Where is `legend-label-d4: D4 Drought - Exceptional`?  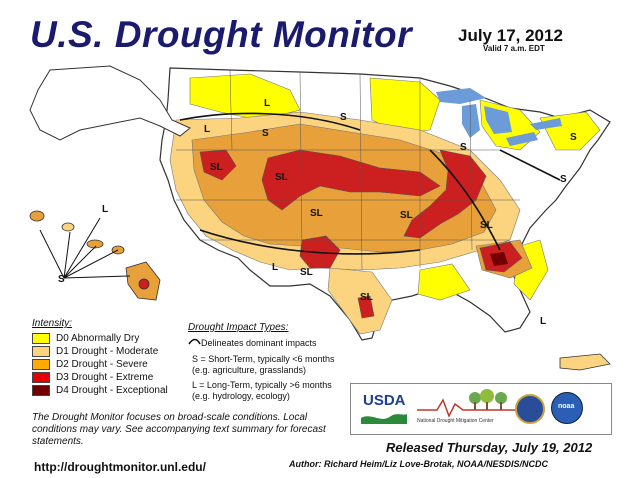
legend-label-d4: D4 Drought - Exceptional is located at coordinates (112, 390).